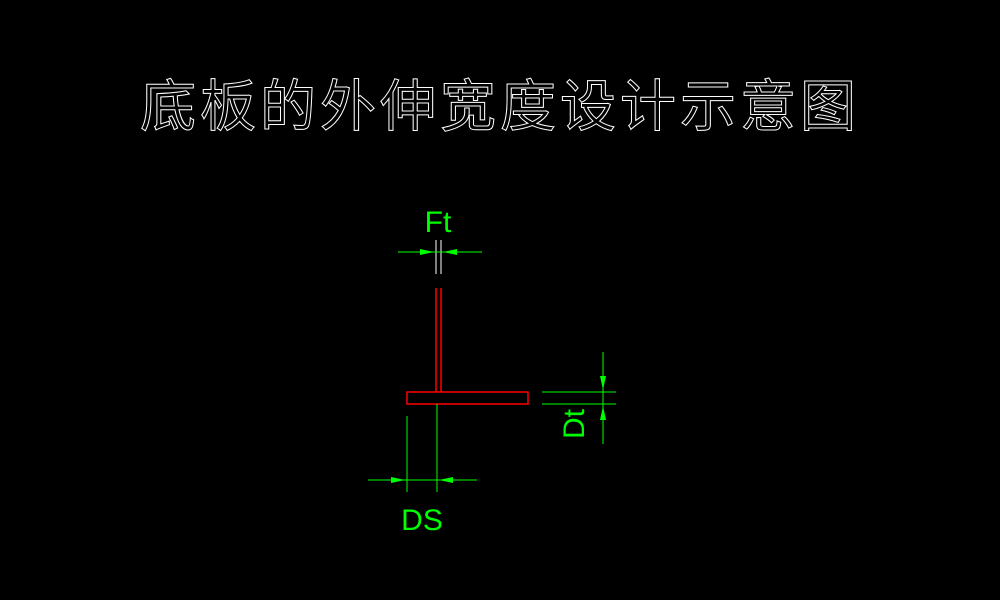 The height and width of the screenshot is (600, 1000). I want to click on base-plate, so click(467, 398).